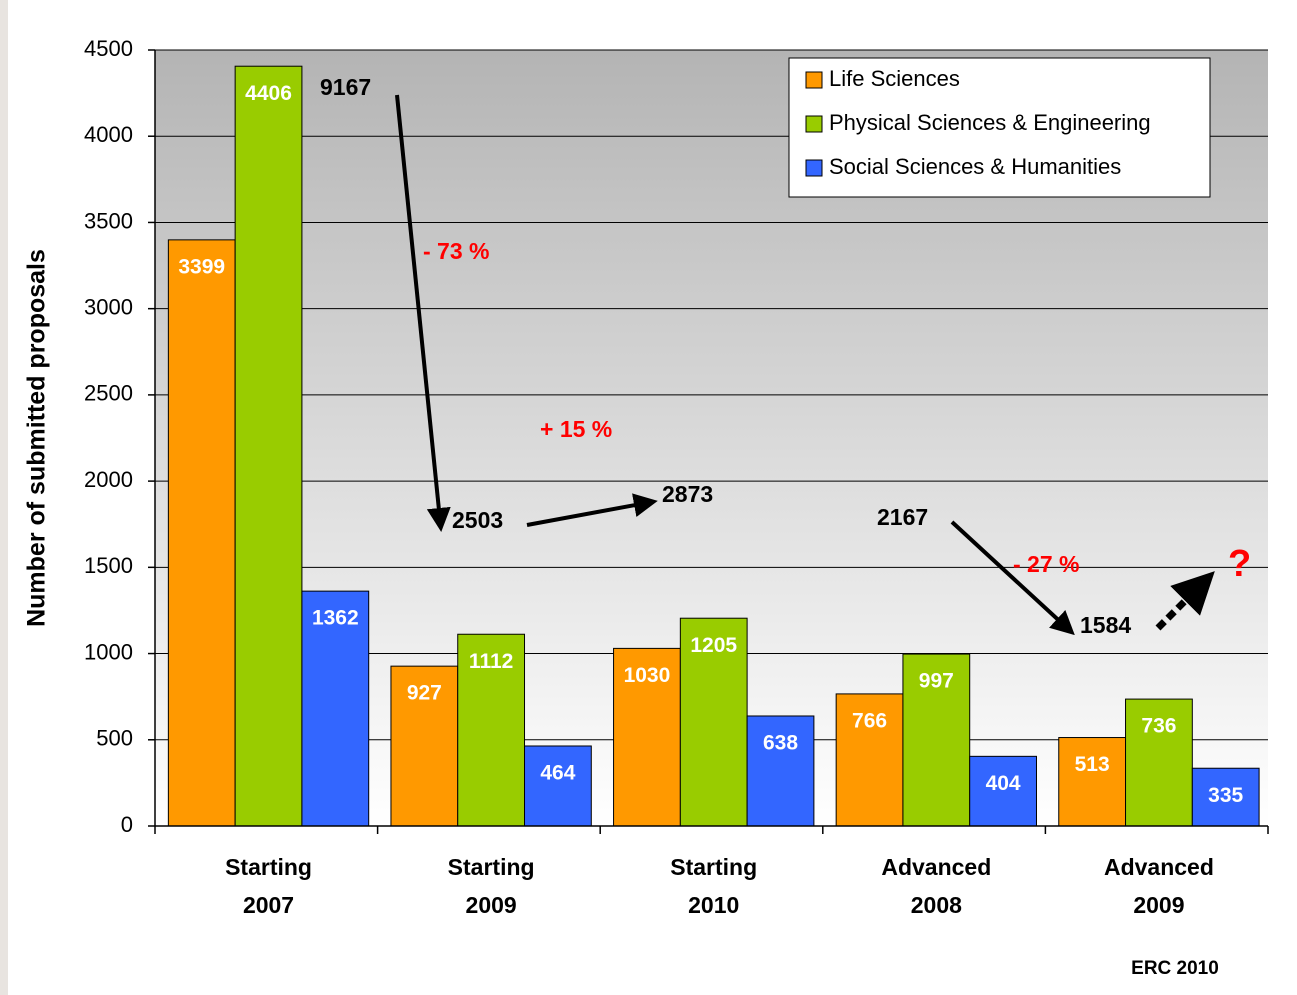  What do you see at coordinates (687, 494) in the screenshot?
I see `annotation: 2873` at bounding box center [687, 494].